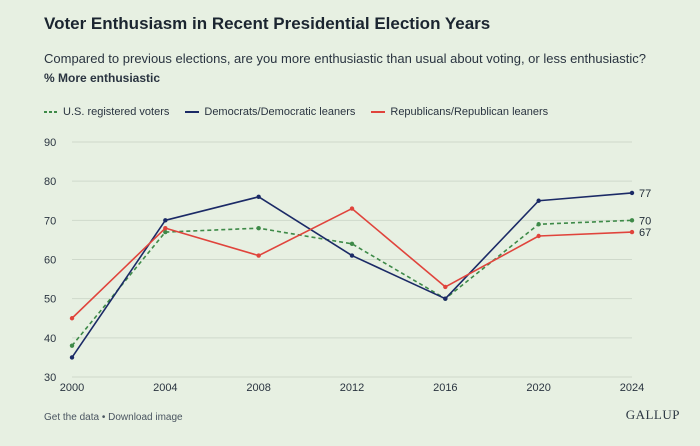 The width and height of the screenshot is (700, 446). Describe the element at coordinates (50, 261) in the screenshot. I see `y-tick-label-60: 60` at that location.